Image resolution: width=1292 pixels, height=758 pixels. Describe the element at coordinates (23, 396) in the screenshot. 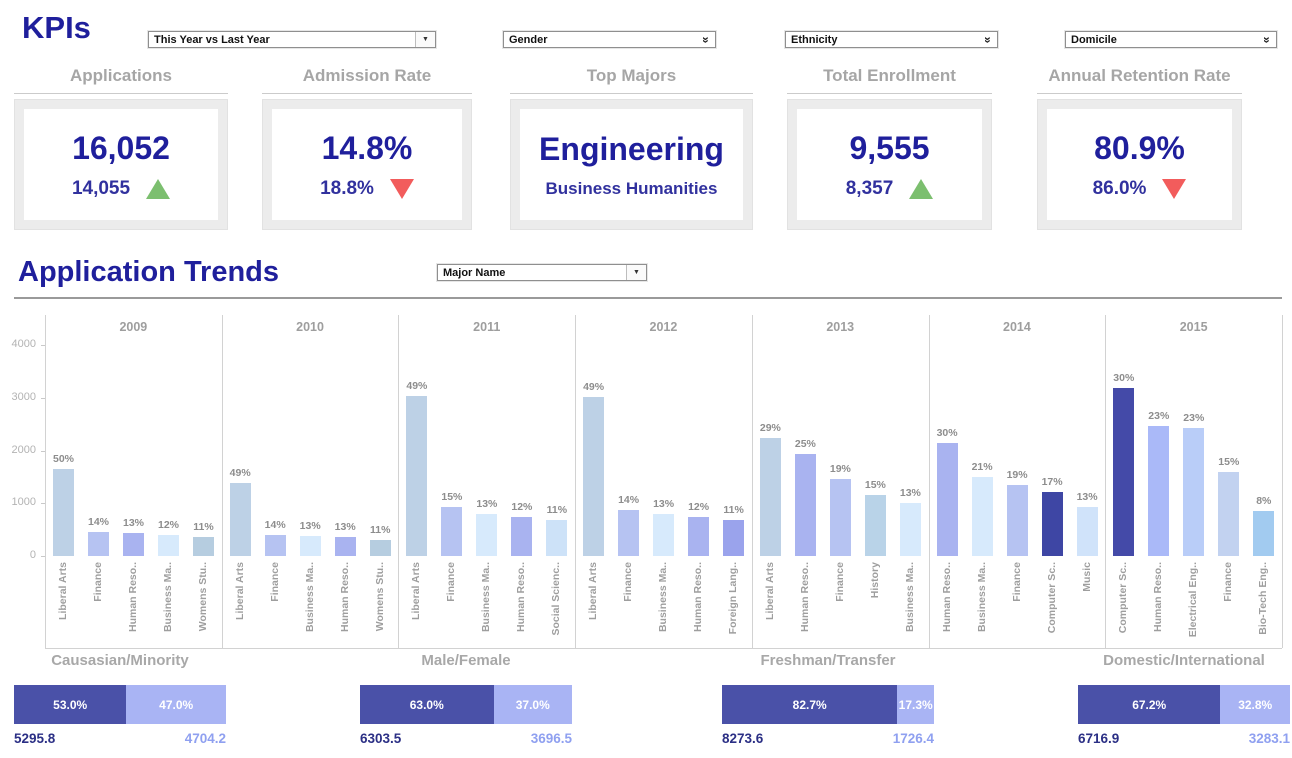

I see `y-axis-tick-label: 3000` at that location.